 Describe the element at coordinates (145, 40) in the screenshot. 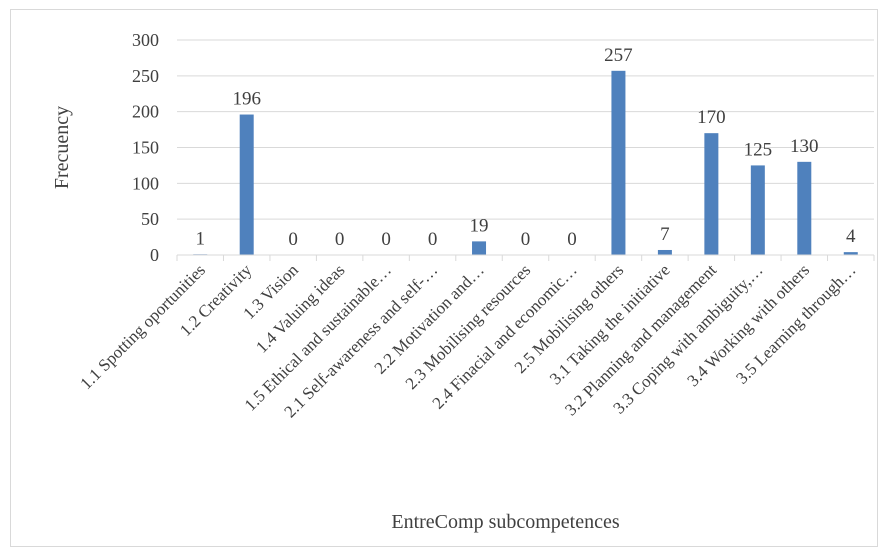

I see `y-tick-label: 300` at that location.